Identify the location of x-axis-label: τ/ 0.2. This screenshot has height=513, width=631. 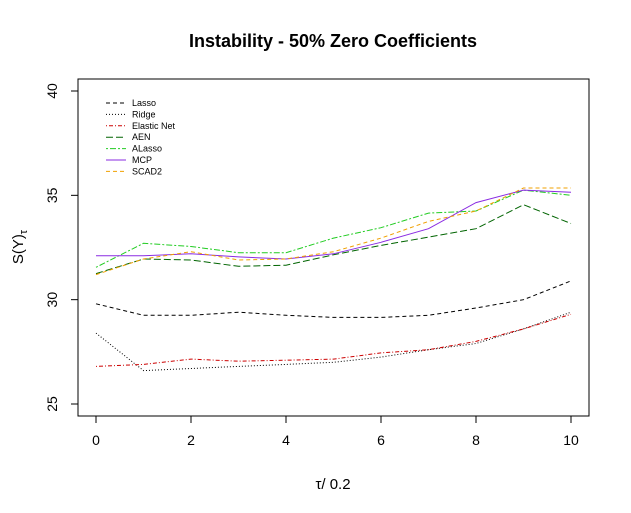
(332, 484).